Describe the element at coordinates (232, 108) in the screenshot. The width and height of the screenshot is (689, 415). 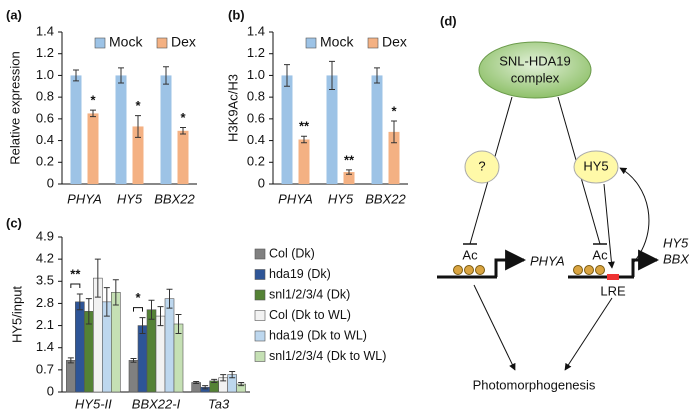
I see `y-axis-label: H3K9Ac/H3` at that location.